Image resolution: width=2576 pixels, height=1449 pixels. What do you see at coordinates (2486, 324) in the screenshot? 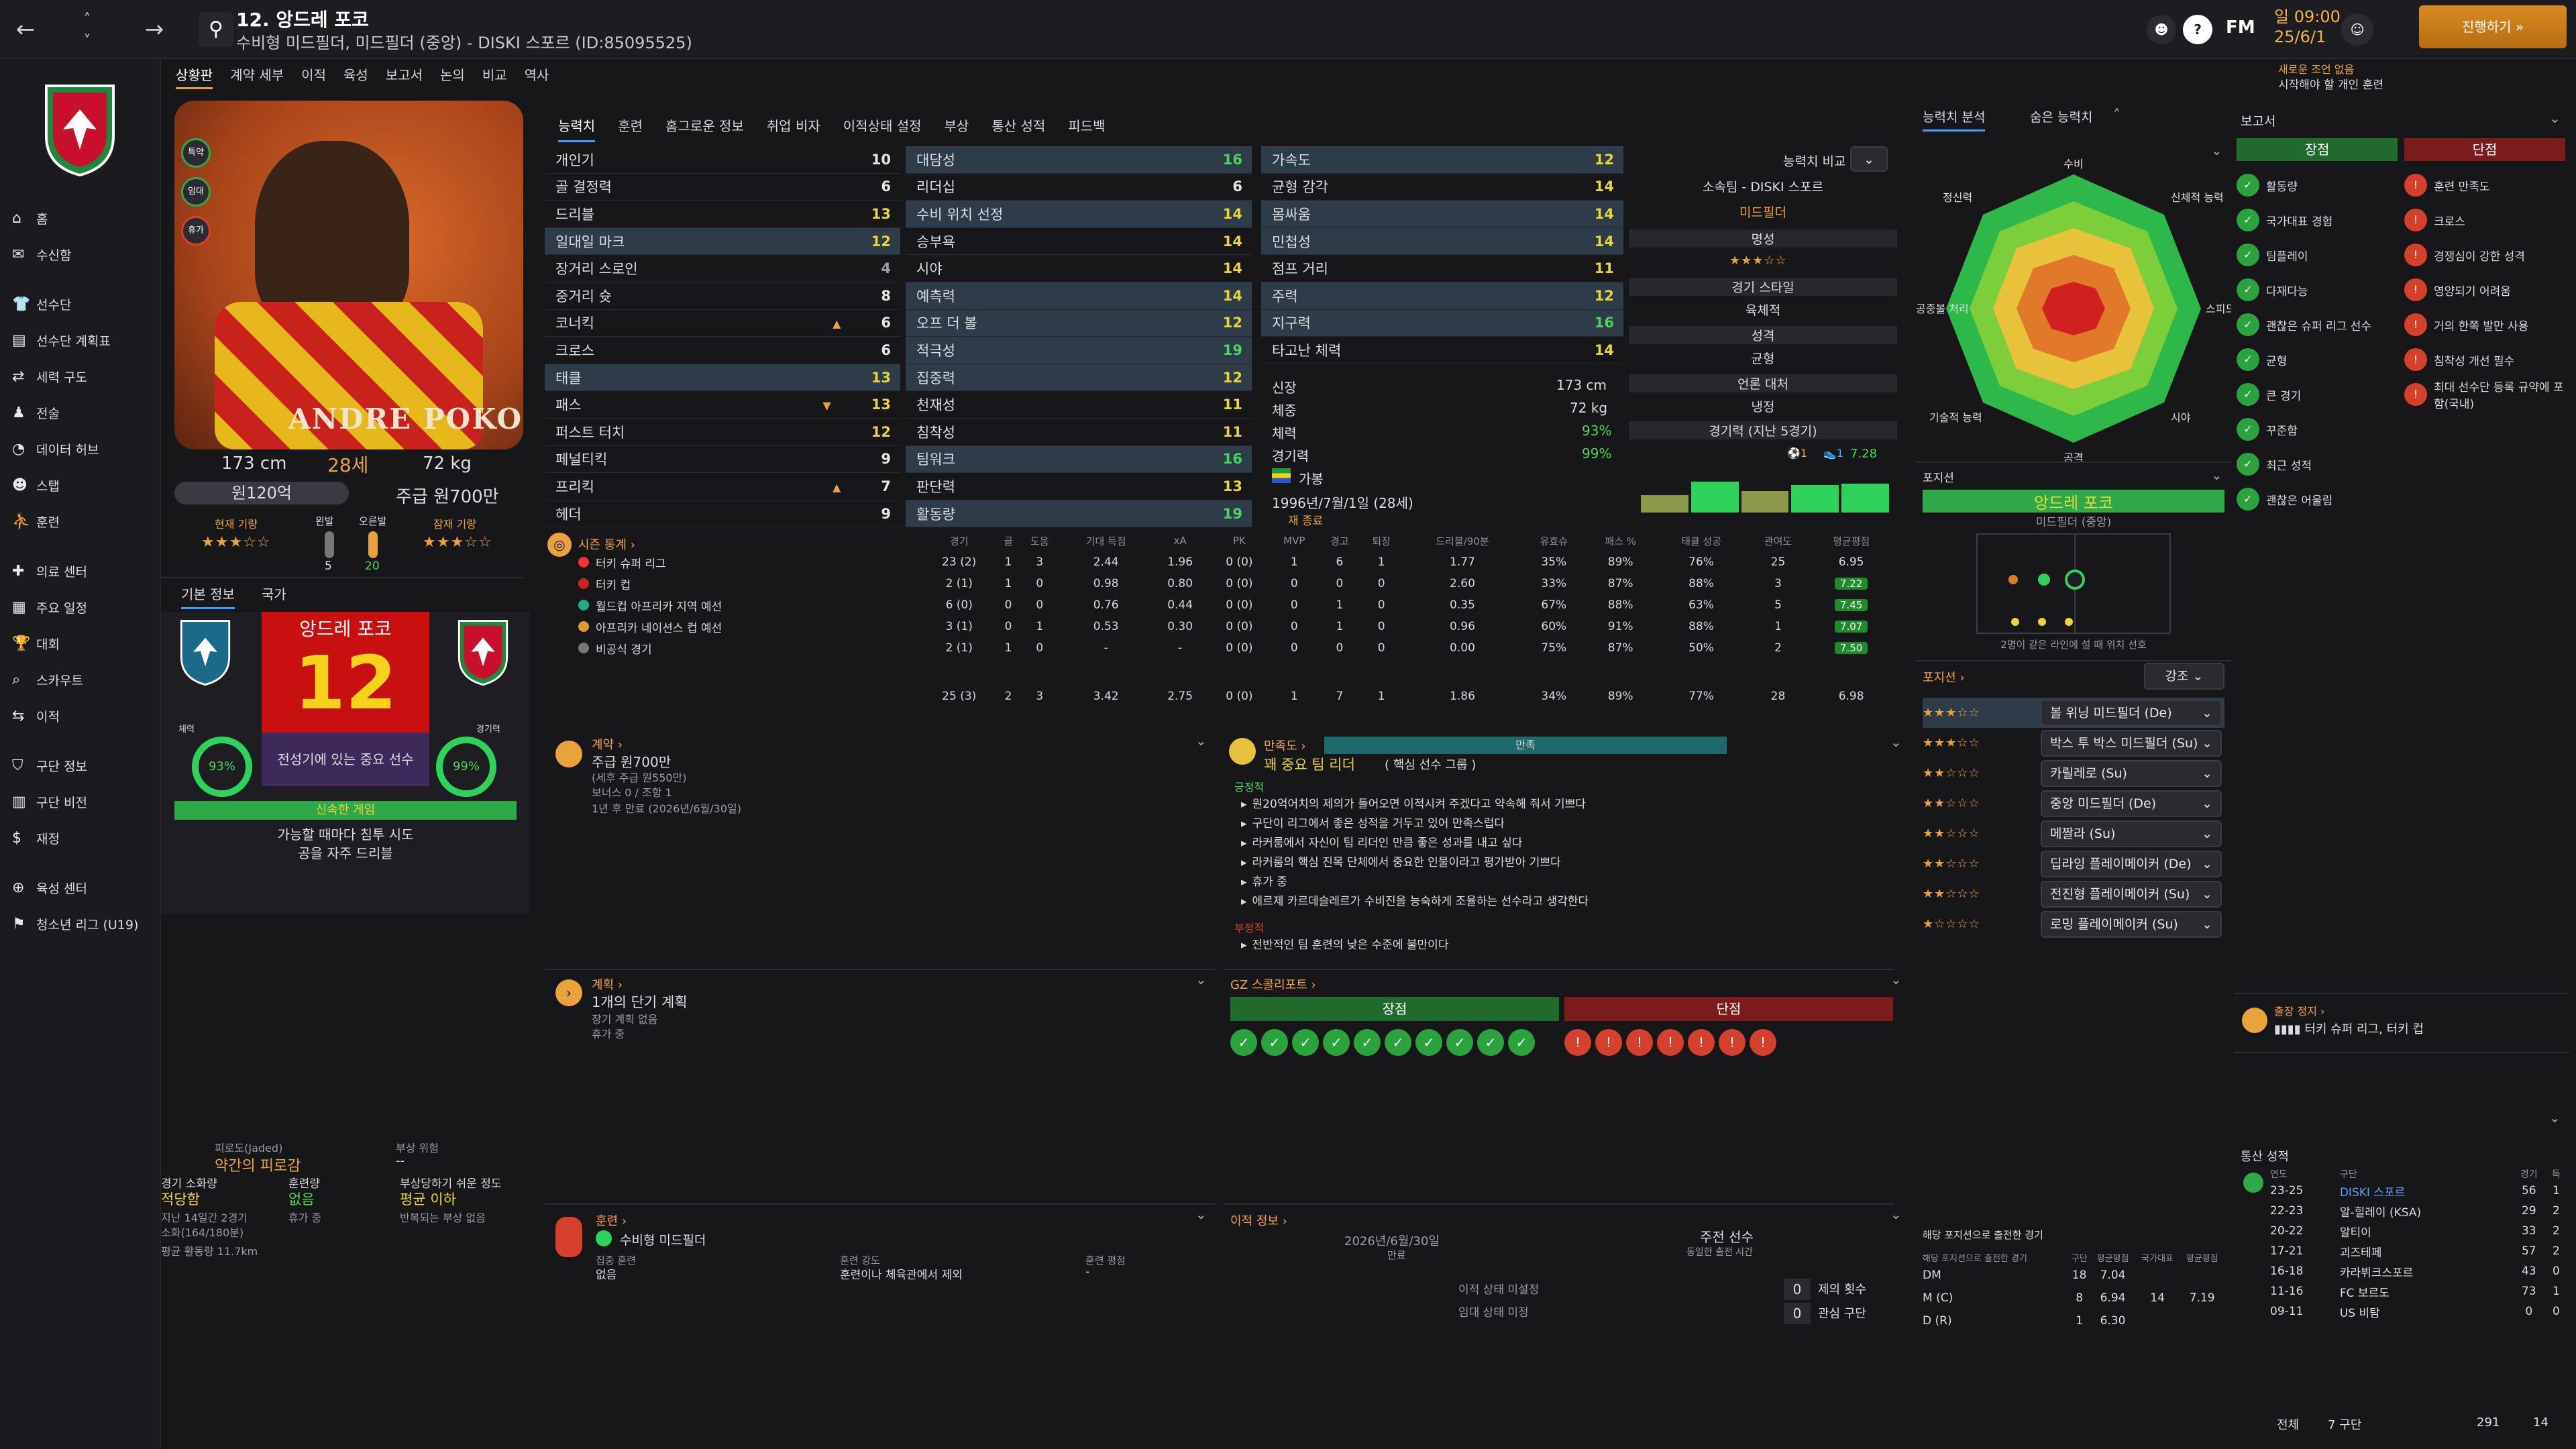
I see `report-item: ! 거의 한쪽 발만 사용` at bounding box center [2486, 324].